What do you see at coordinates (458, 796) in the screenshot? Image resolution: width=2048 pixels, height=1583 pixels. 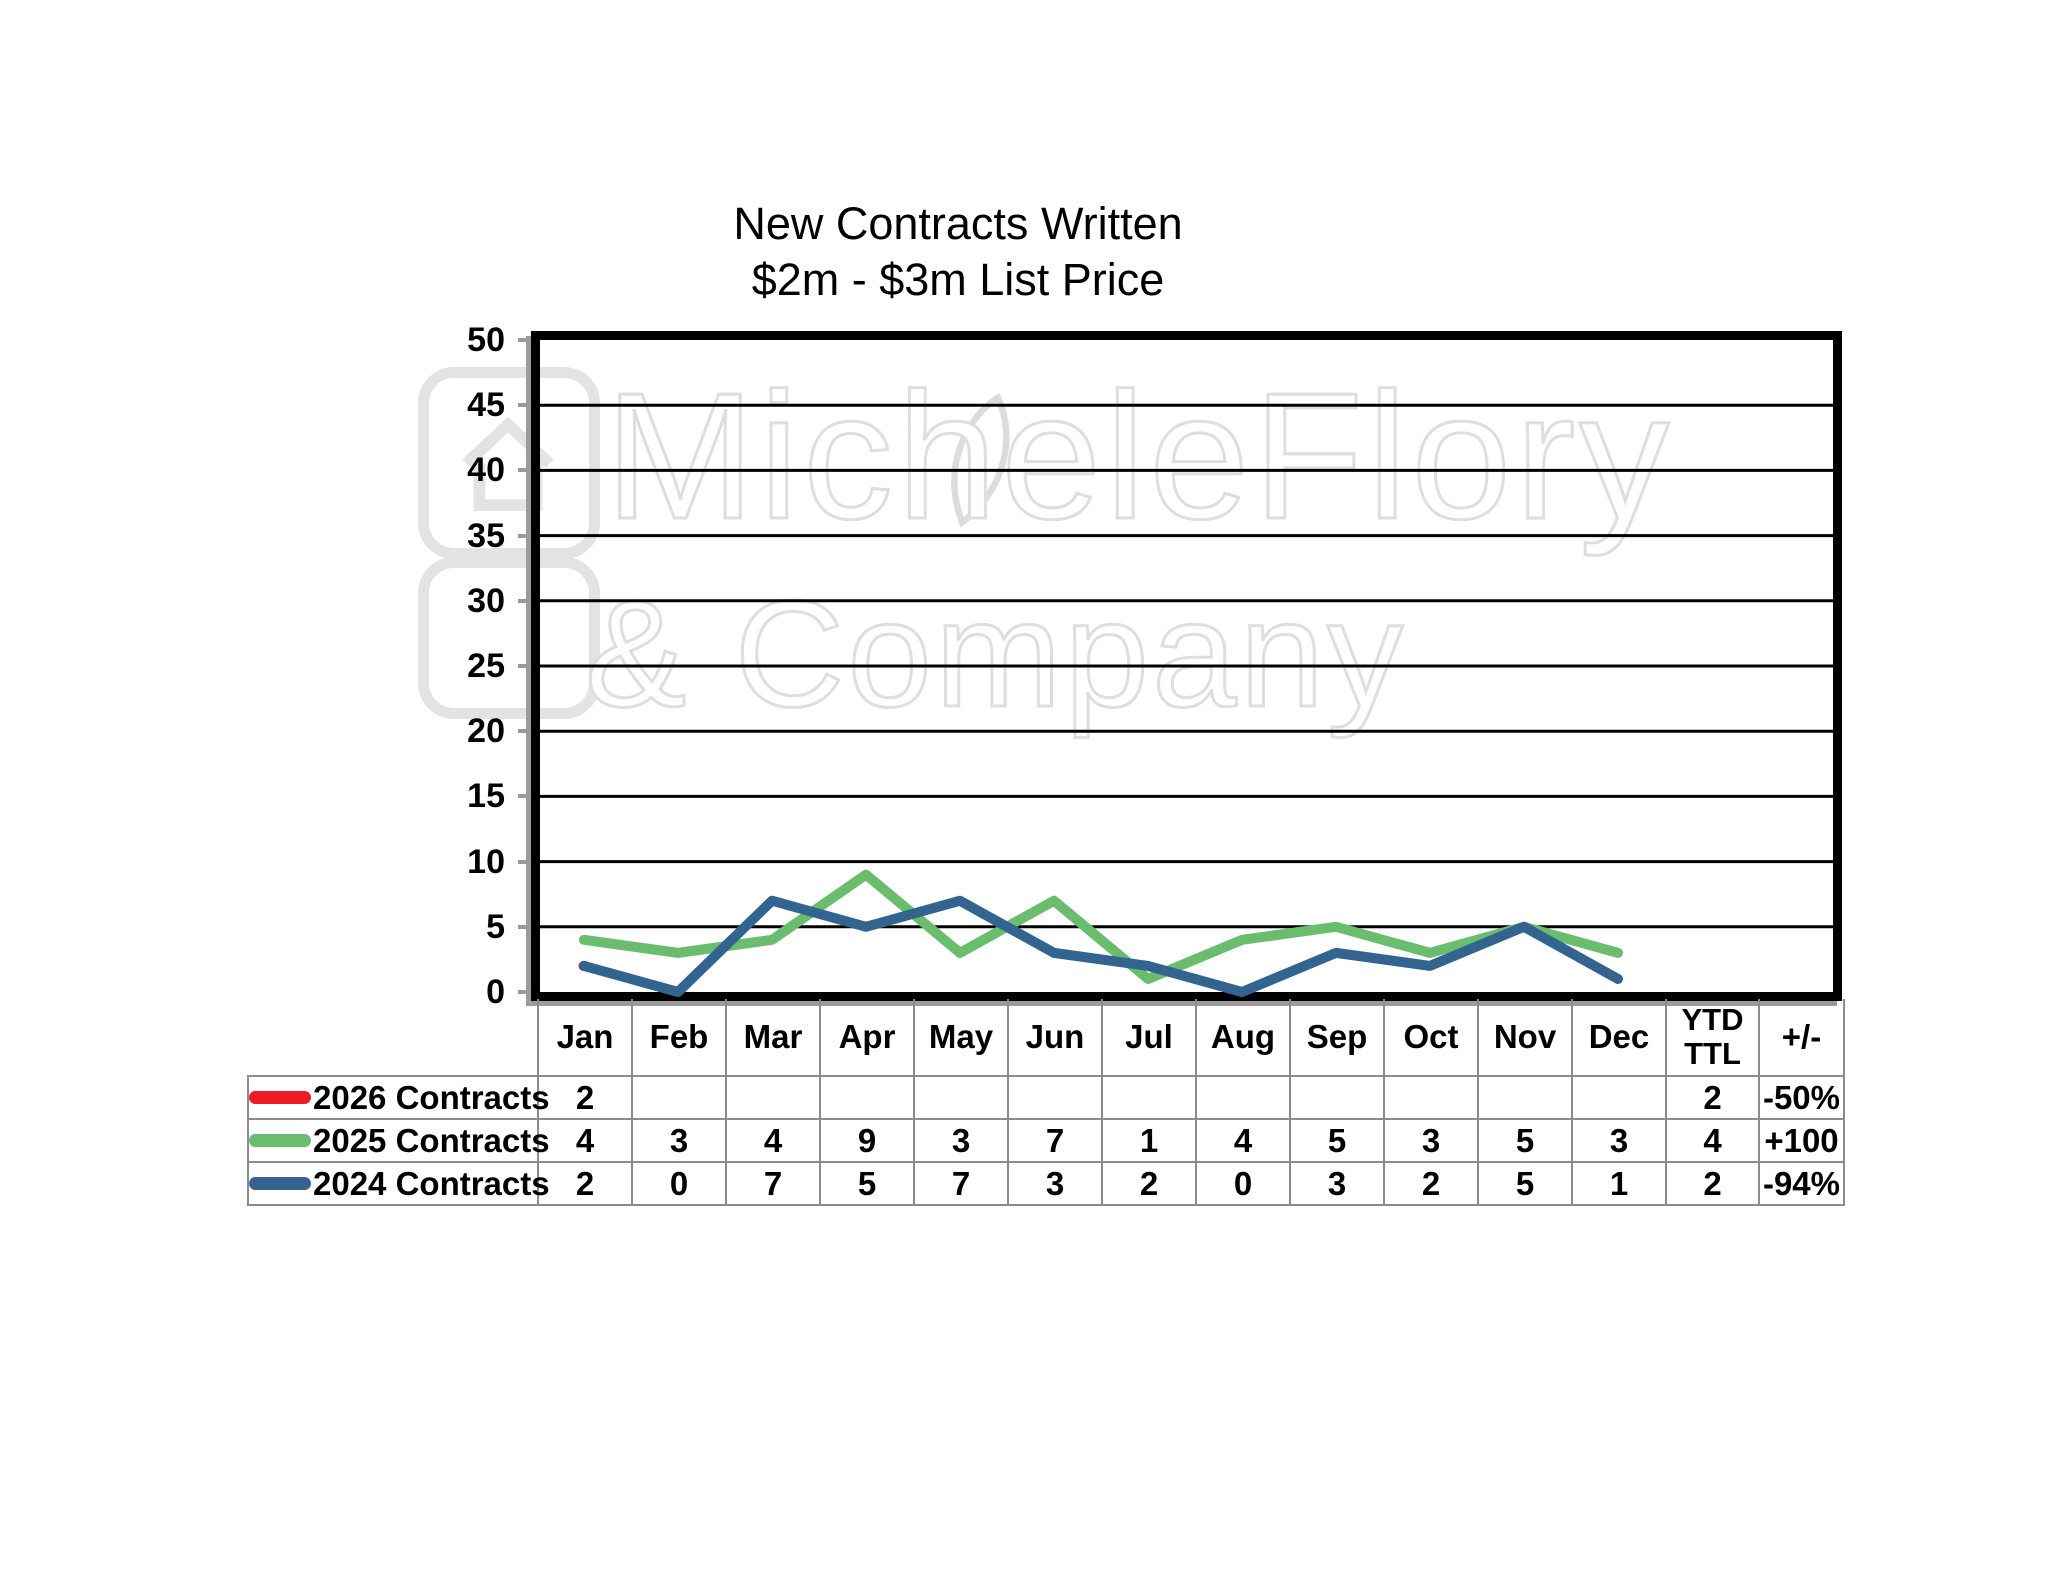 I see `y-tick-label-15: 15` at bounding box center [458, 796].